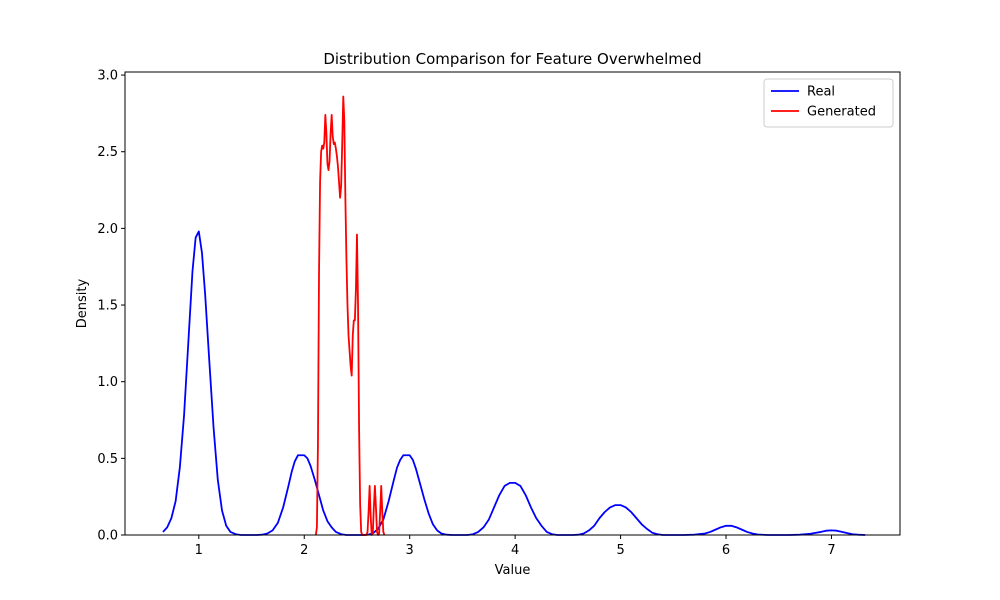 This screenshot has height=600, width=1000. I want to click on x-tick-label: 2, so click(304, 550).